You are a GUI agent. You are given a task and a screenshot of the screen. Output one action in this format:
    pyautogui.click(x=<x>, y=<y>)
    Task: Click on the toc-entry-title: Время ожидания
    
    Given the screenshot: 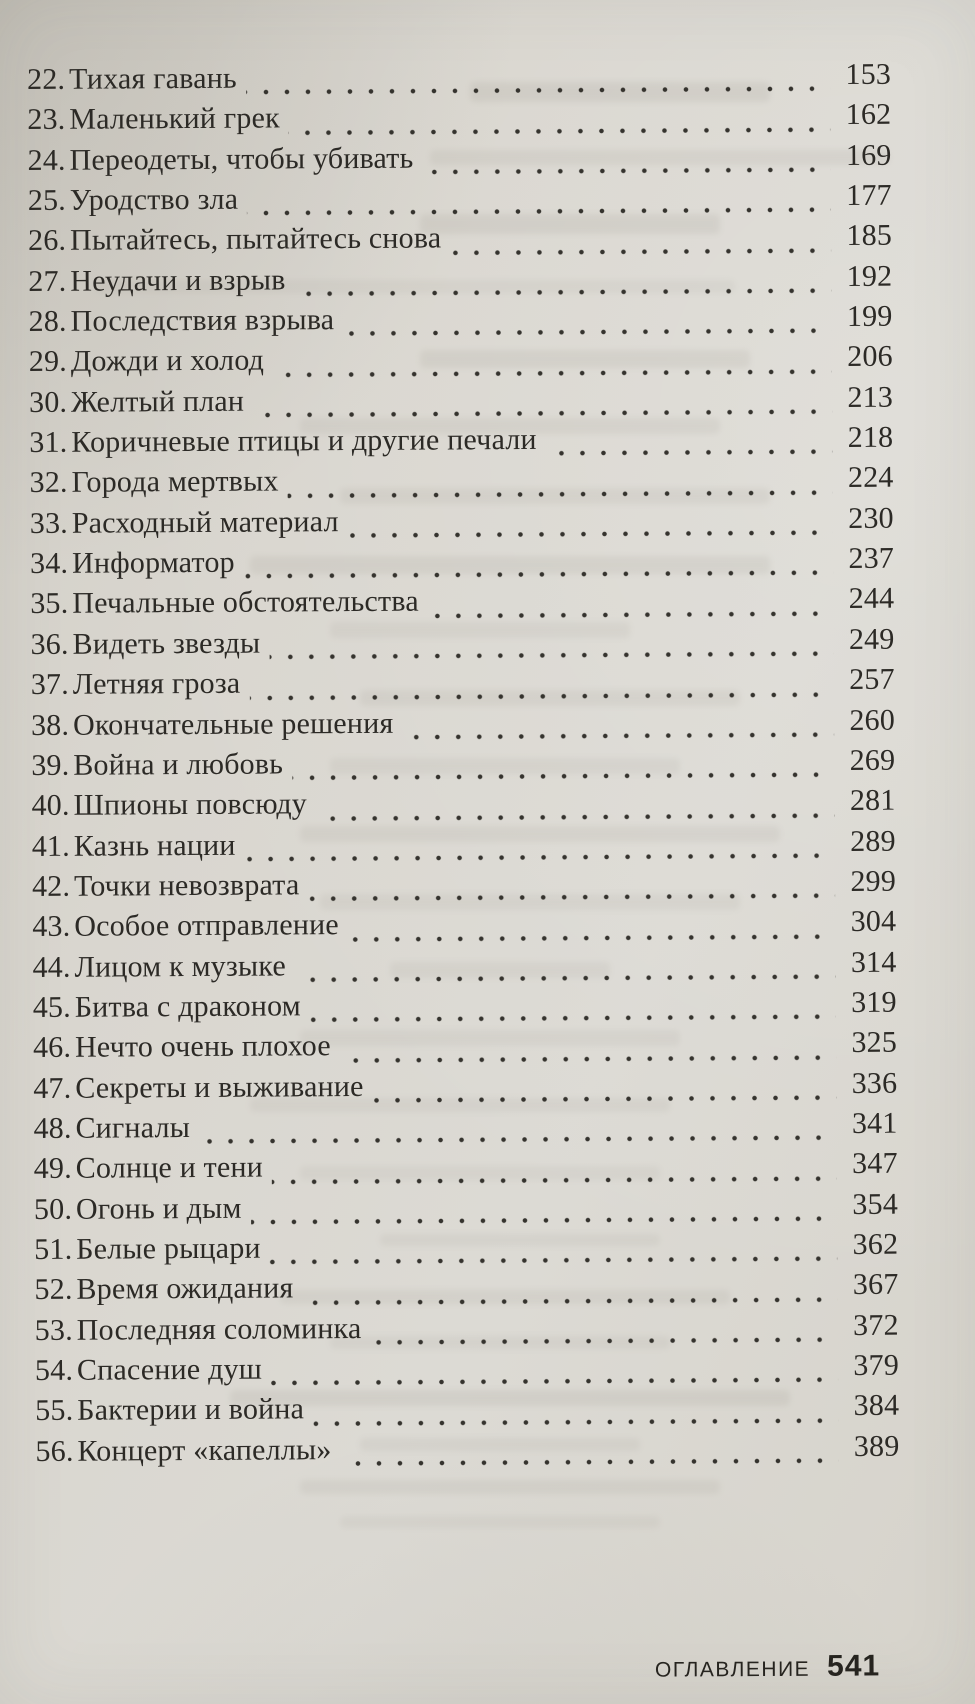 What is the action you would take?
    pyautogui.click(x=185, y=1289)
    